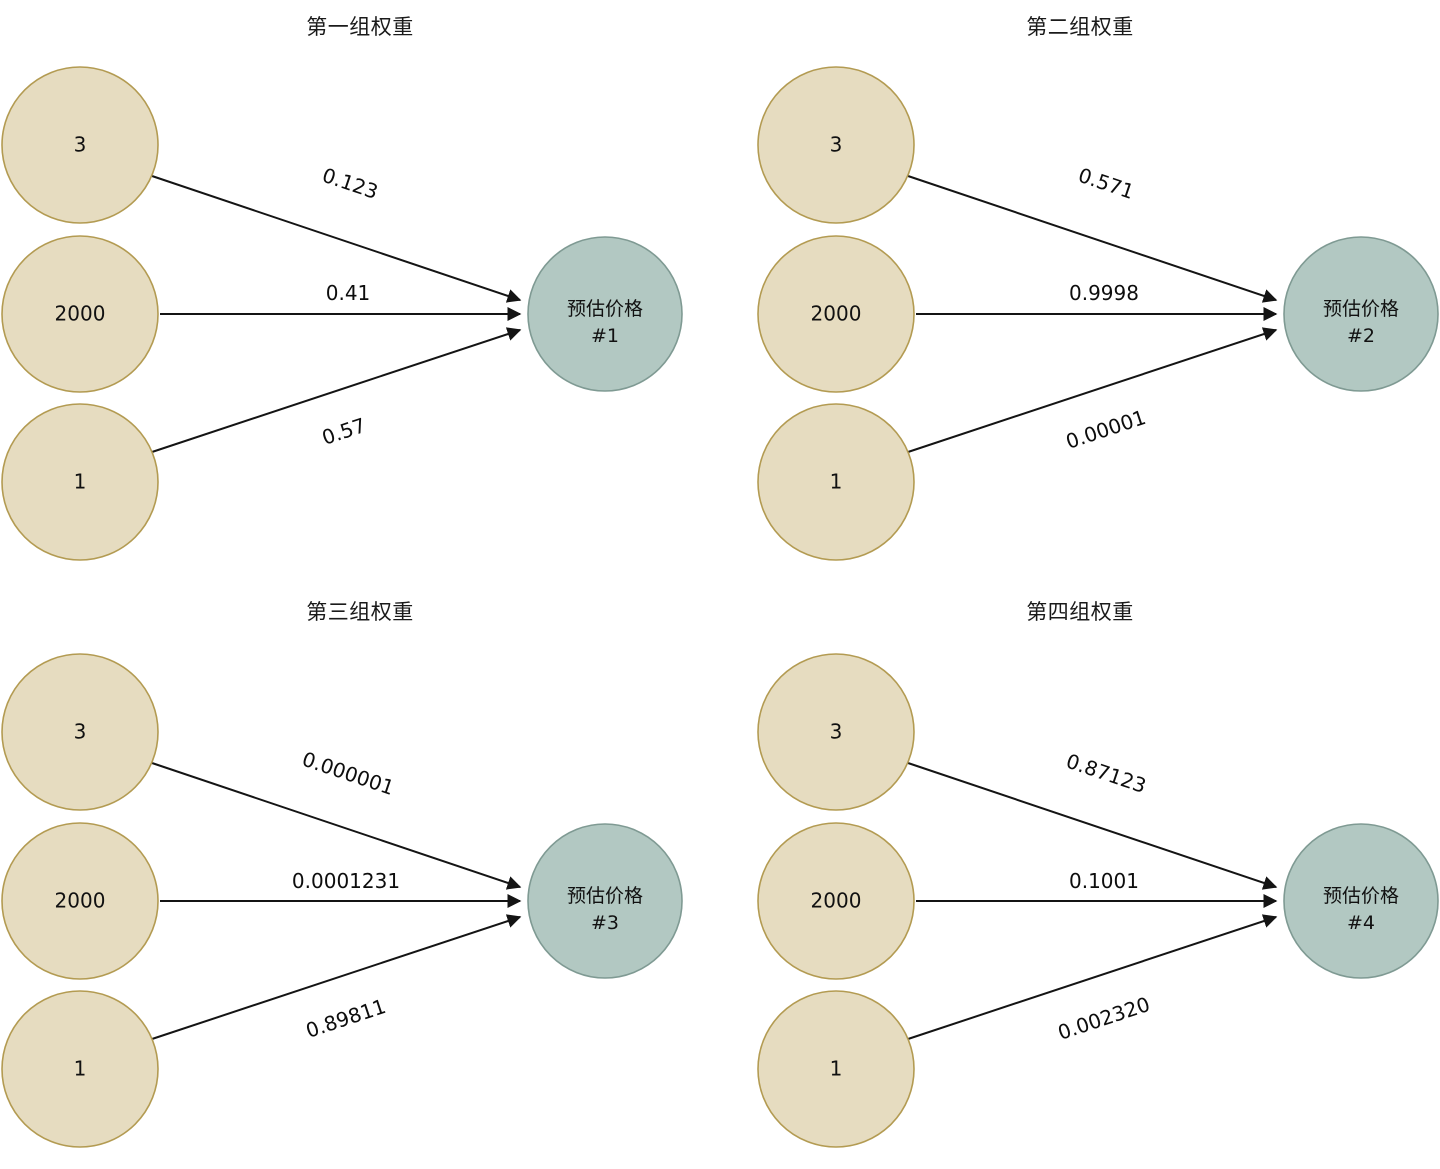 This screenshot has height=1169, width=1440. I want to click on edge-weight-label-3: 0.002320, so click(1104, 1018).